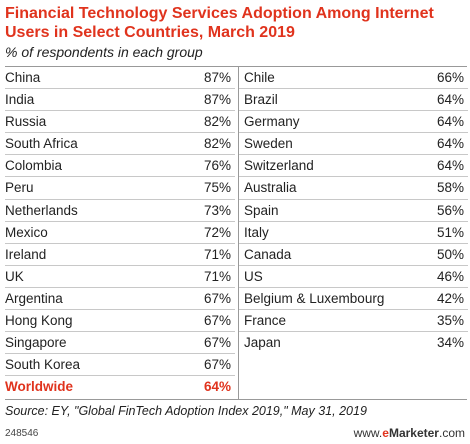 The height and width of the screenshot is (444, 470). I want to click on brand-e: e, so click(385, 433).